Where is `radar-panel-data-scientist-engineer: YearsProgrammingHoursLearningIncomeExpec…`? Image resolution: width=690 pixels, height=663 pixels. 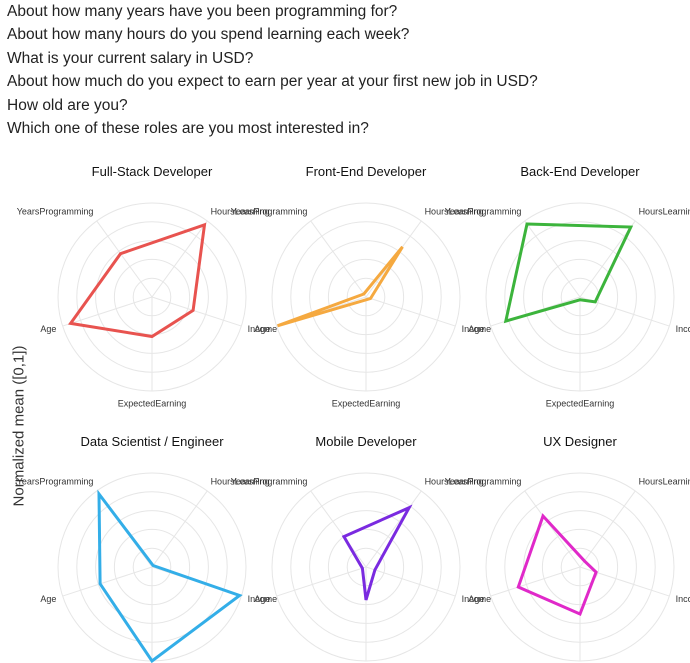 radar-panel-data-scientist-engineer: YearsProgrammingHoursLearningIncomeExpec… is located at coordinates (147, 548).